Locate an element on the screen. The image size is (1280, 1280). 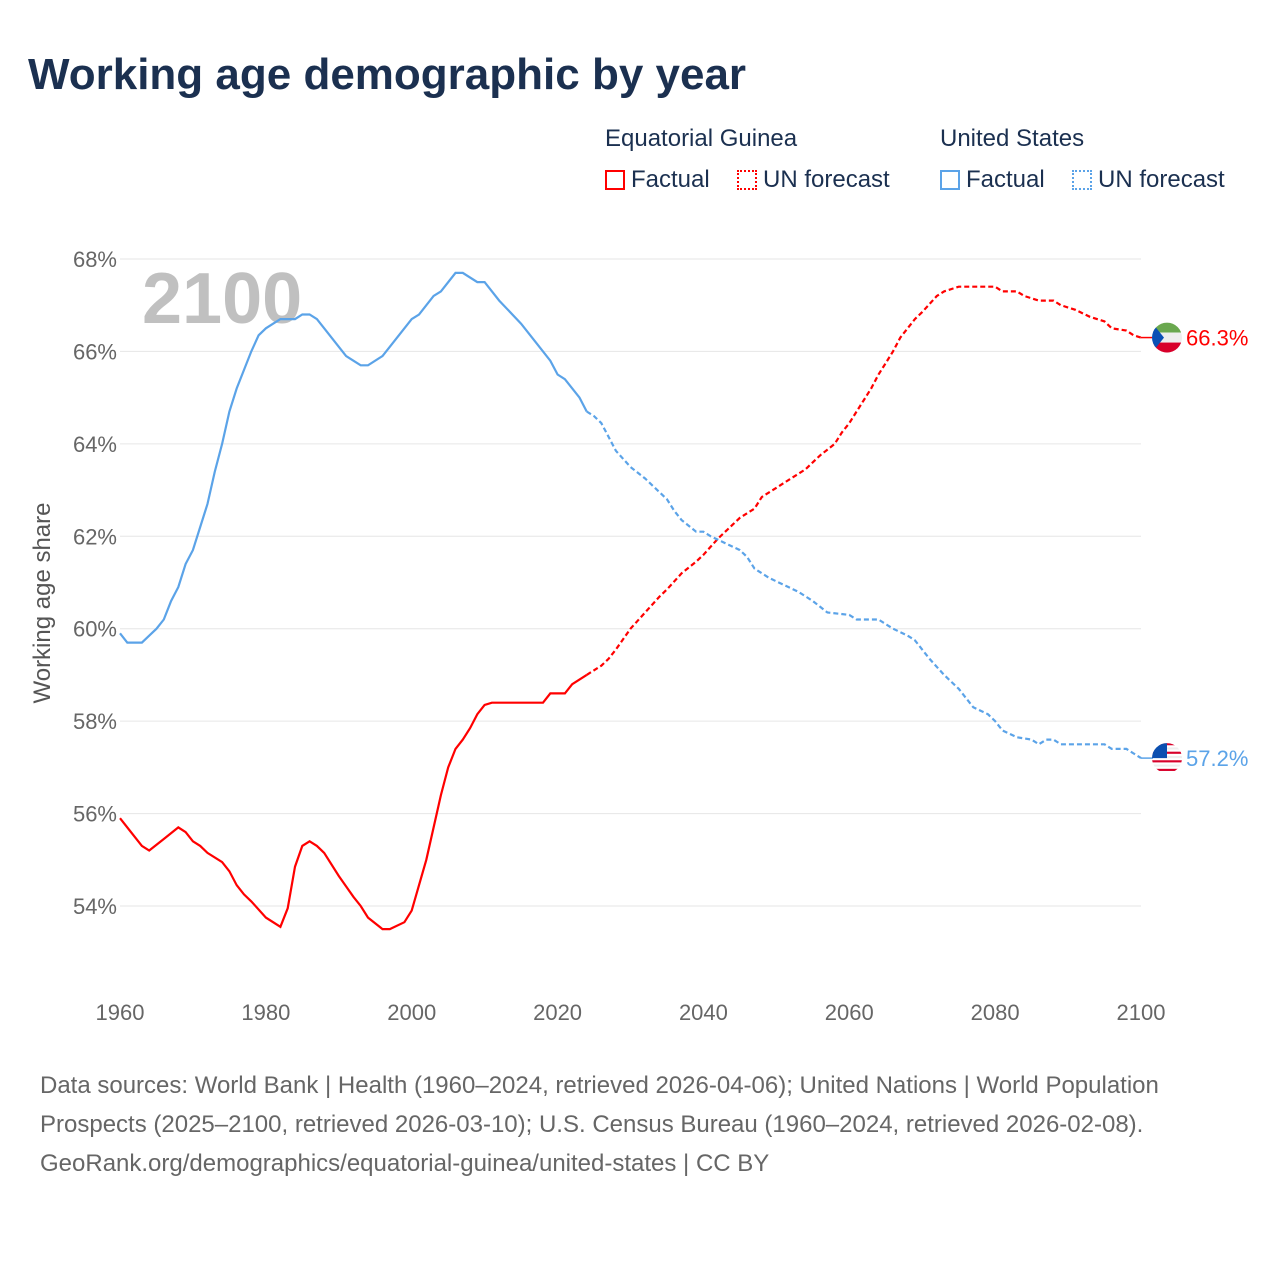
legend-us-factual: Factual is located at coordinates (992, 180).